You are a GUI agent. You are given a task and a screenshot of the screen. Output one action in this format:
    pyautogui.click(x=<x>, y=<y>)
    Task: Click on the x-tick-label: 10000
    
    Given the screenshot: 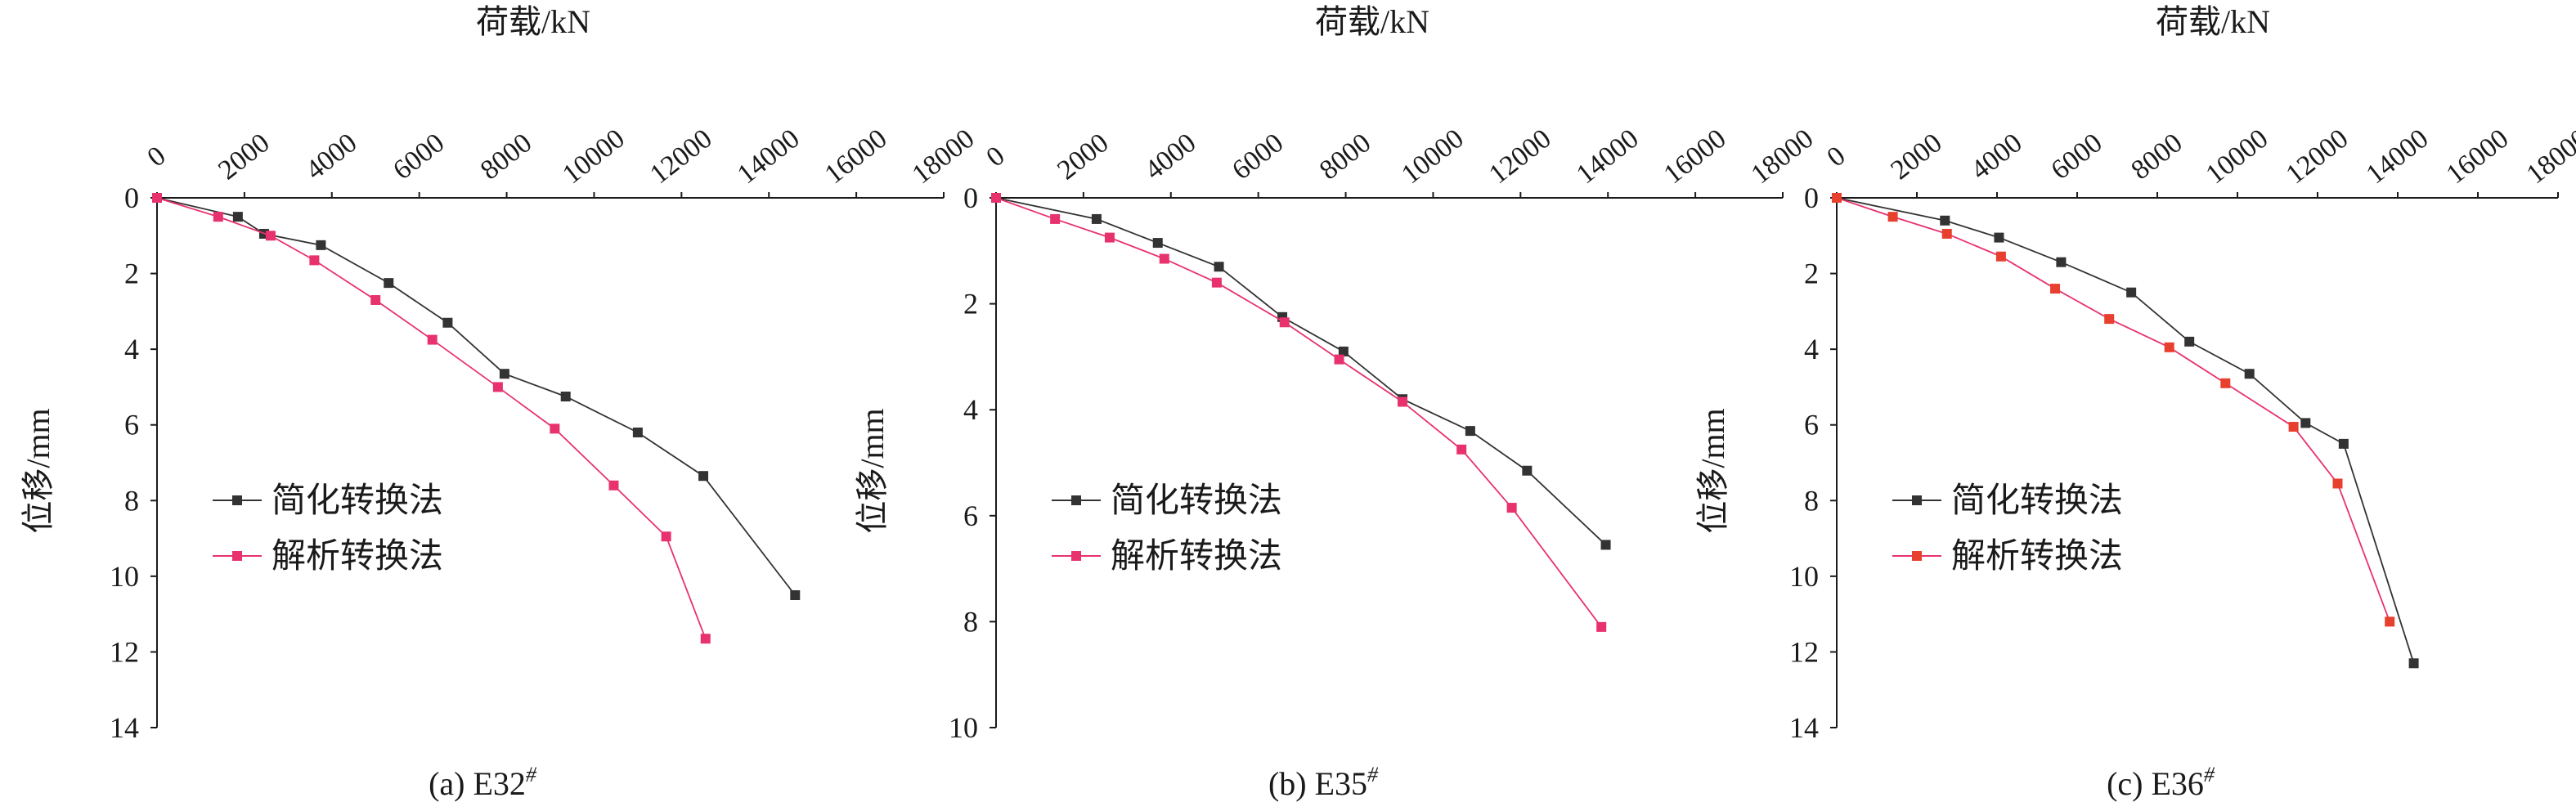 What is the action you would take?
    pyautogui.click(x=1433, y=156)
    